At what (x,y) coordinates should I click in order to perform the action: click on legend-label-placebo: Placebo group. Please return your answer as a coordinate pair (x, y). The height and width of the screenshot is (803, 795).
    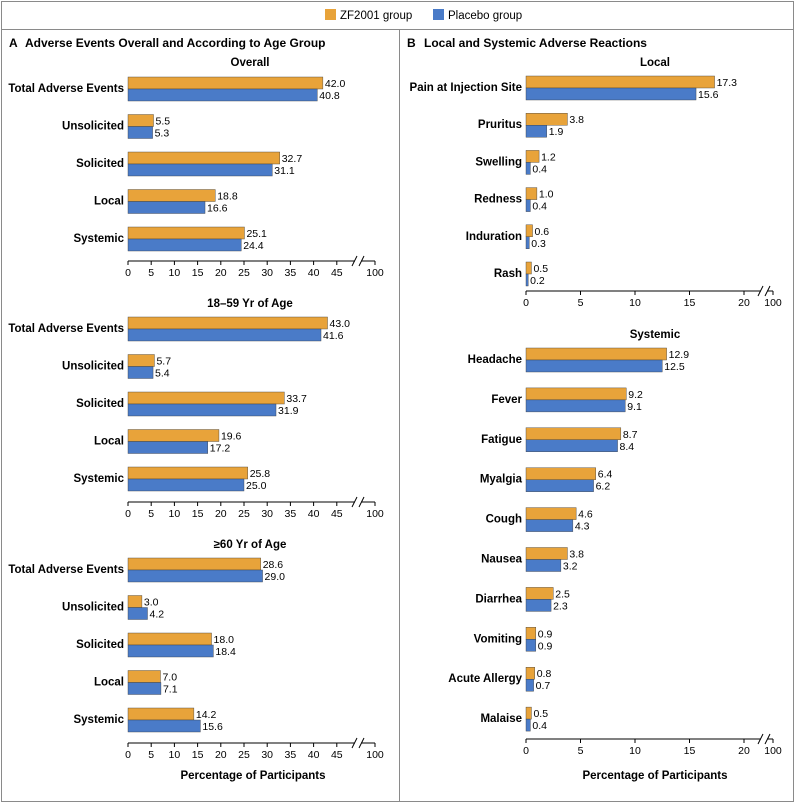
    Looking at the image, I should click on (485, 16).